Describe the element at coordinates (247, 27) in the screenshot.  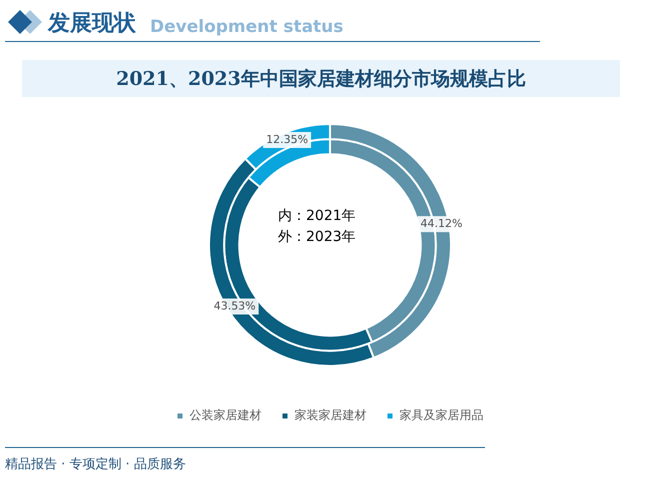
I see `text: Development status` at that location.